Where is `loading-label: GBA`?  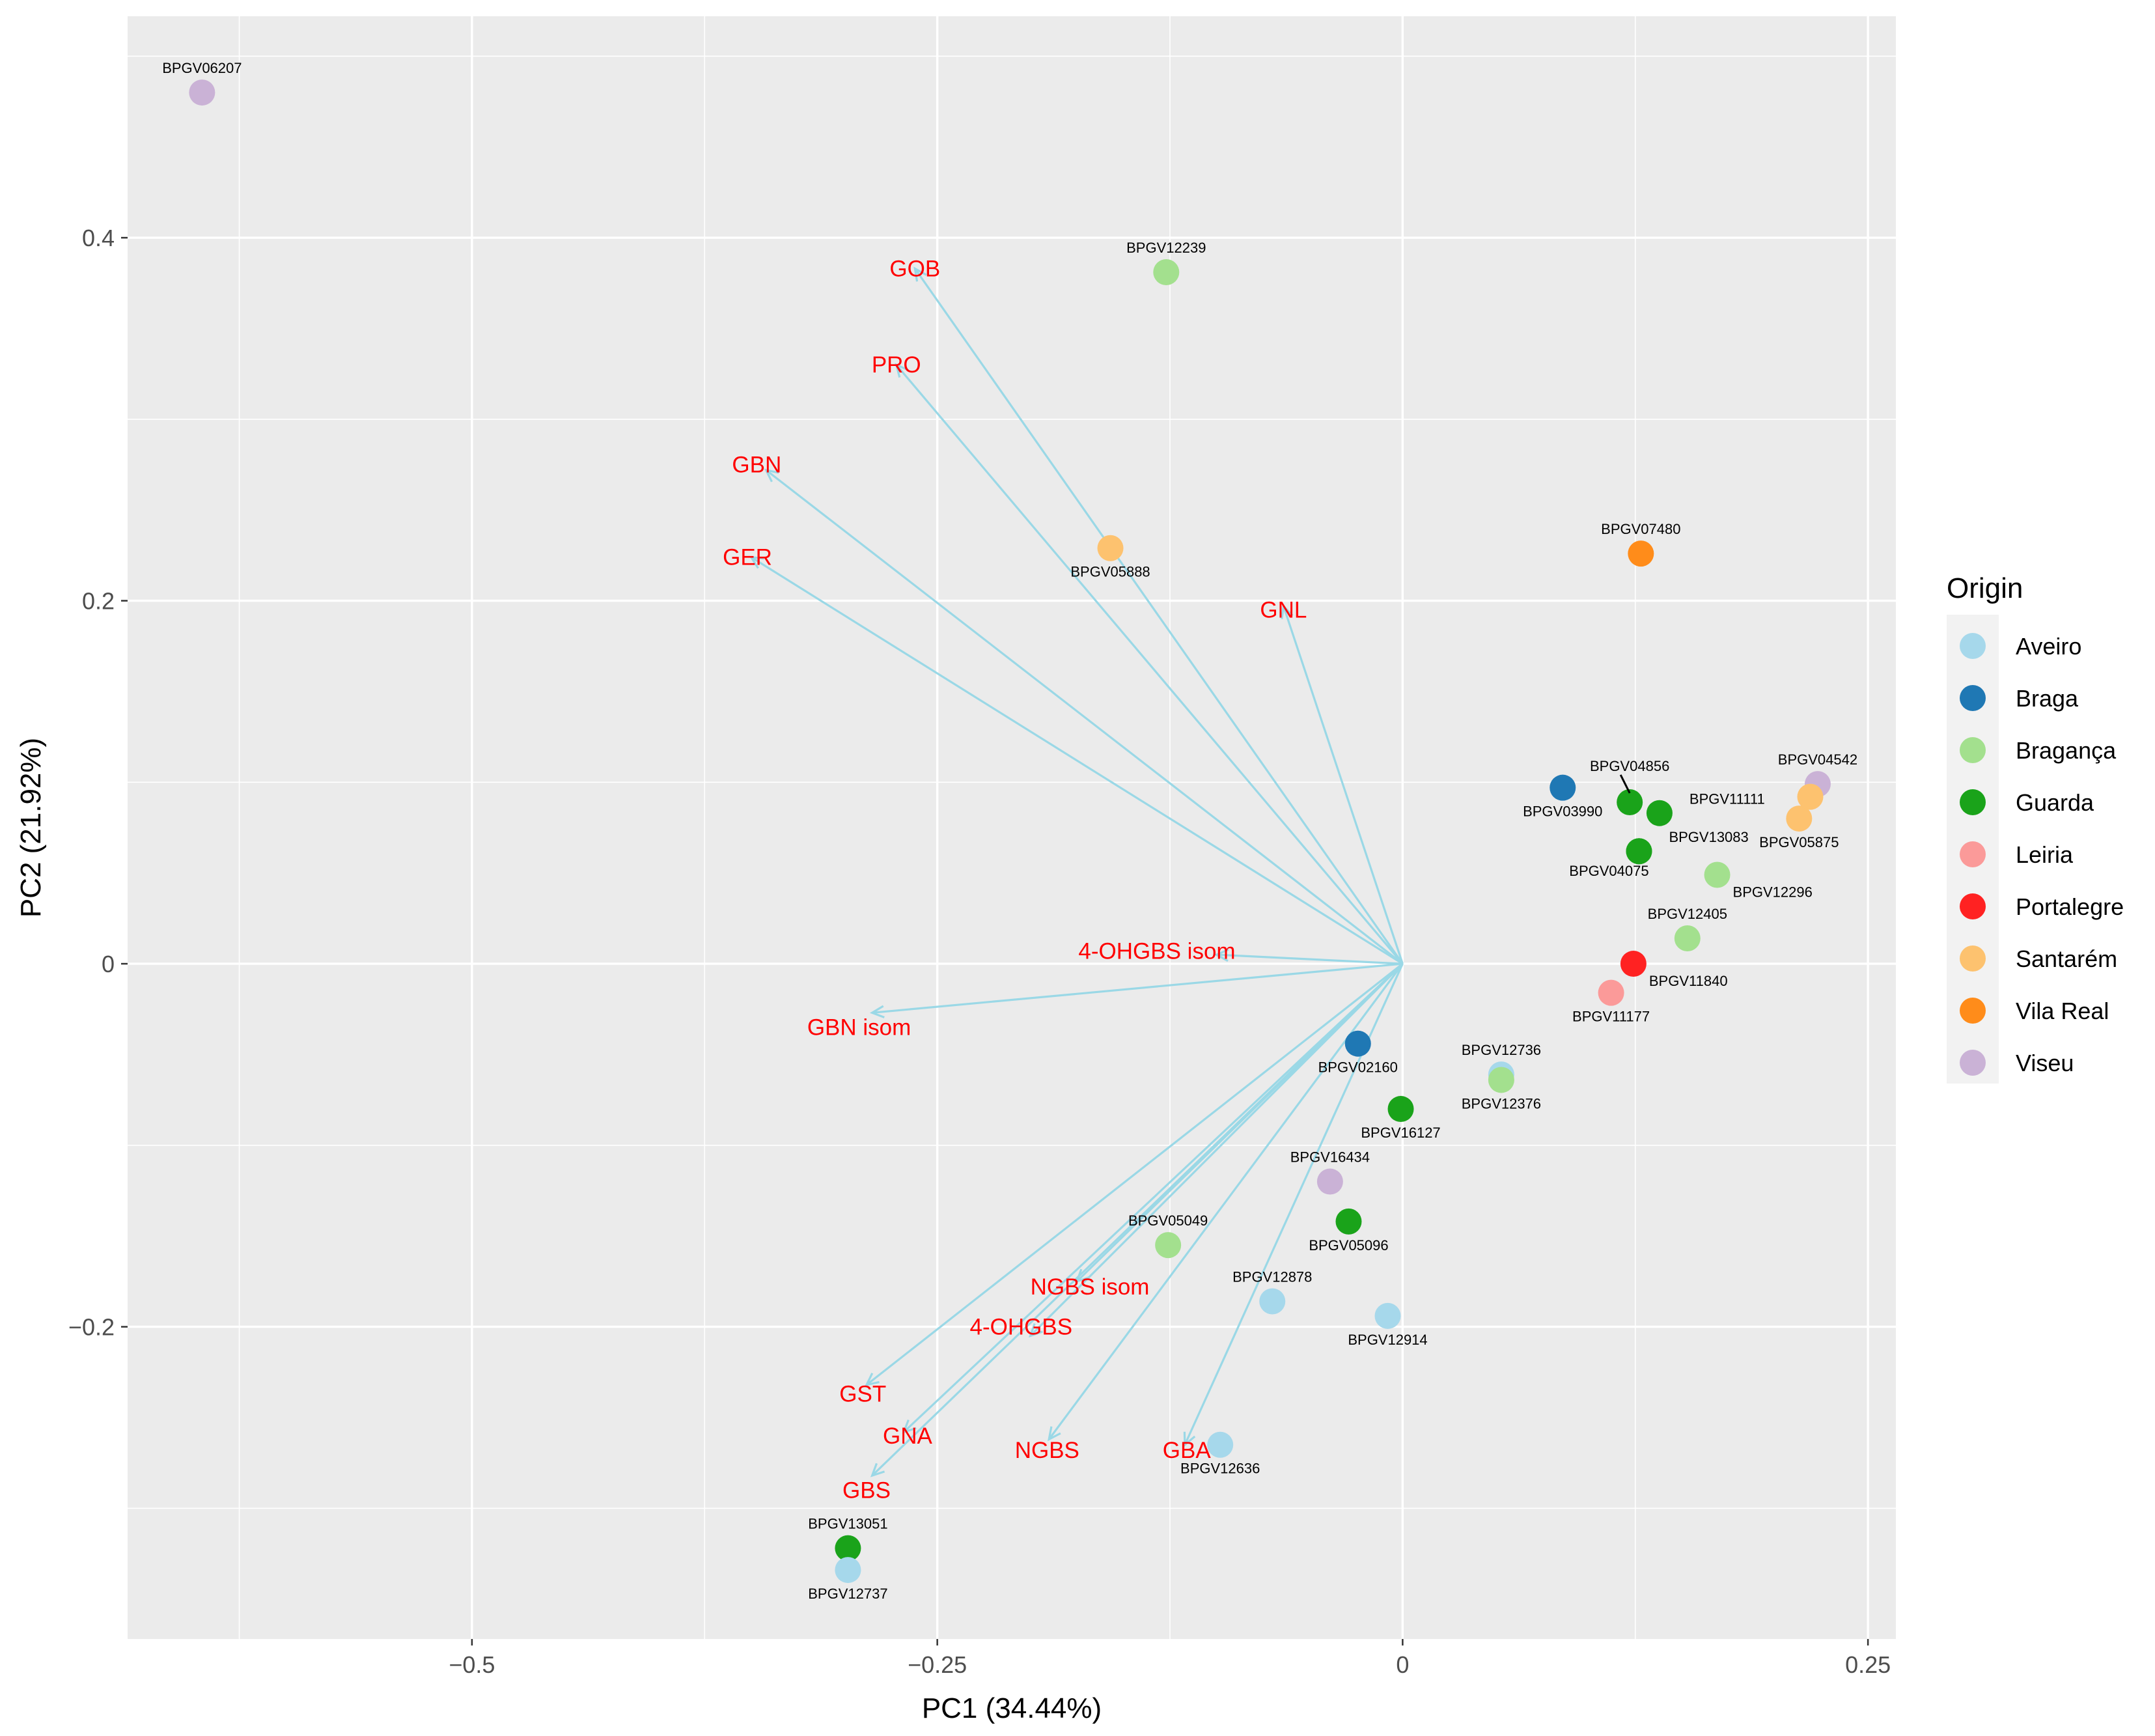 loading-label: GBA is located at coordinates (1187, 1451).